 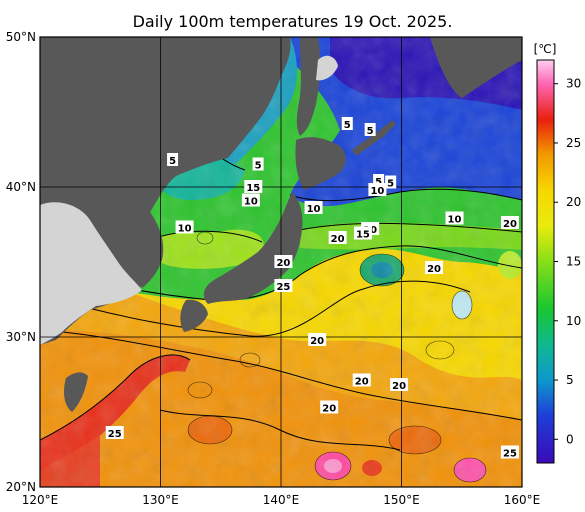 What do you see at coordinates (40, 500) in the screenshot?
I see `lon-tick-label: 120°E` at bounding box center [40, 500].